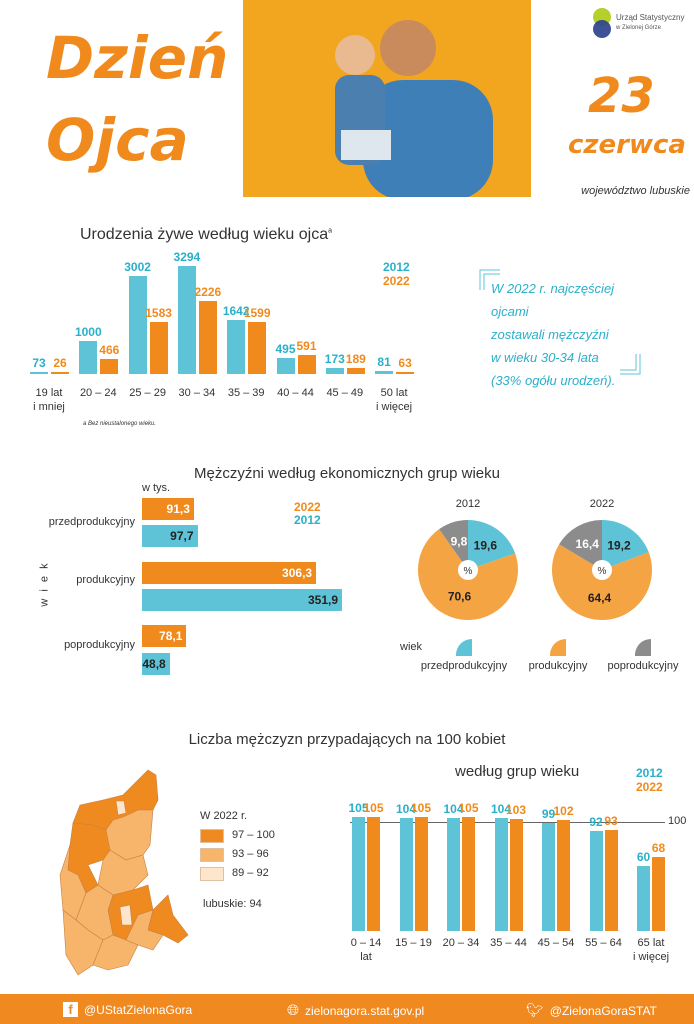 Image resolution: width=694 pixels, height=1024 pixels. I want to click on map-legend-title: W 2022 r., so click(224, 816).